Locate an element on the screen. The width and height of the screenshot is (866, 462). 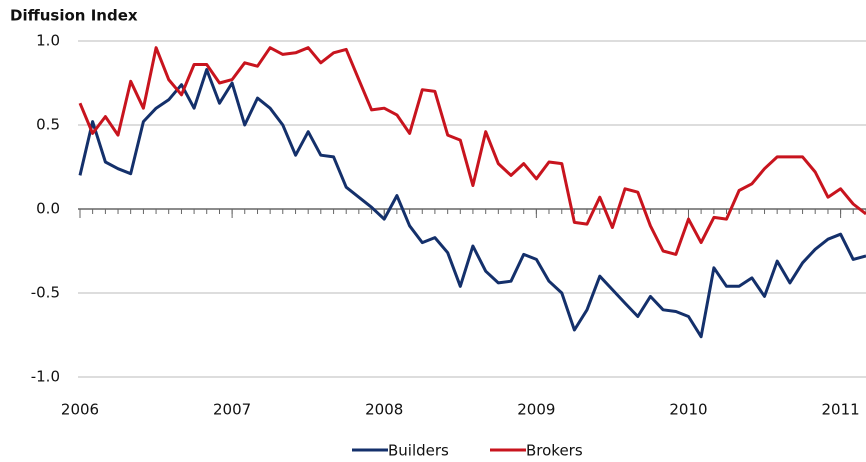
y-tick-label: 0.0 is located at coordinates (48, 209).